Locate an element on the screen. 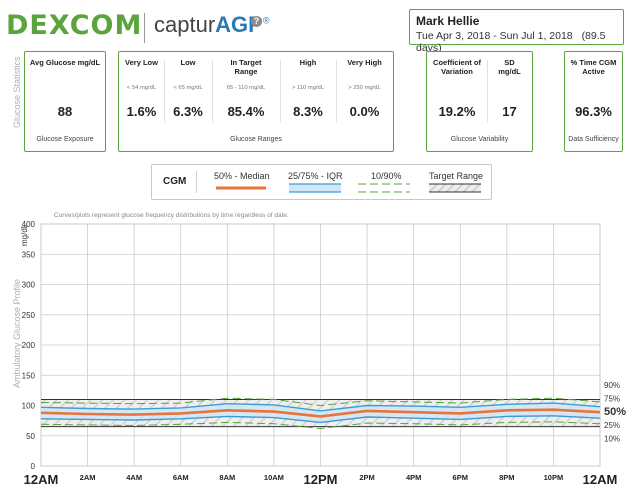 The image size is (635, 499). sd-value: 17 is located at coordinates (509, 111).